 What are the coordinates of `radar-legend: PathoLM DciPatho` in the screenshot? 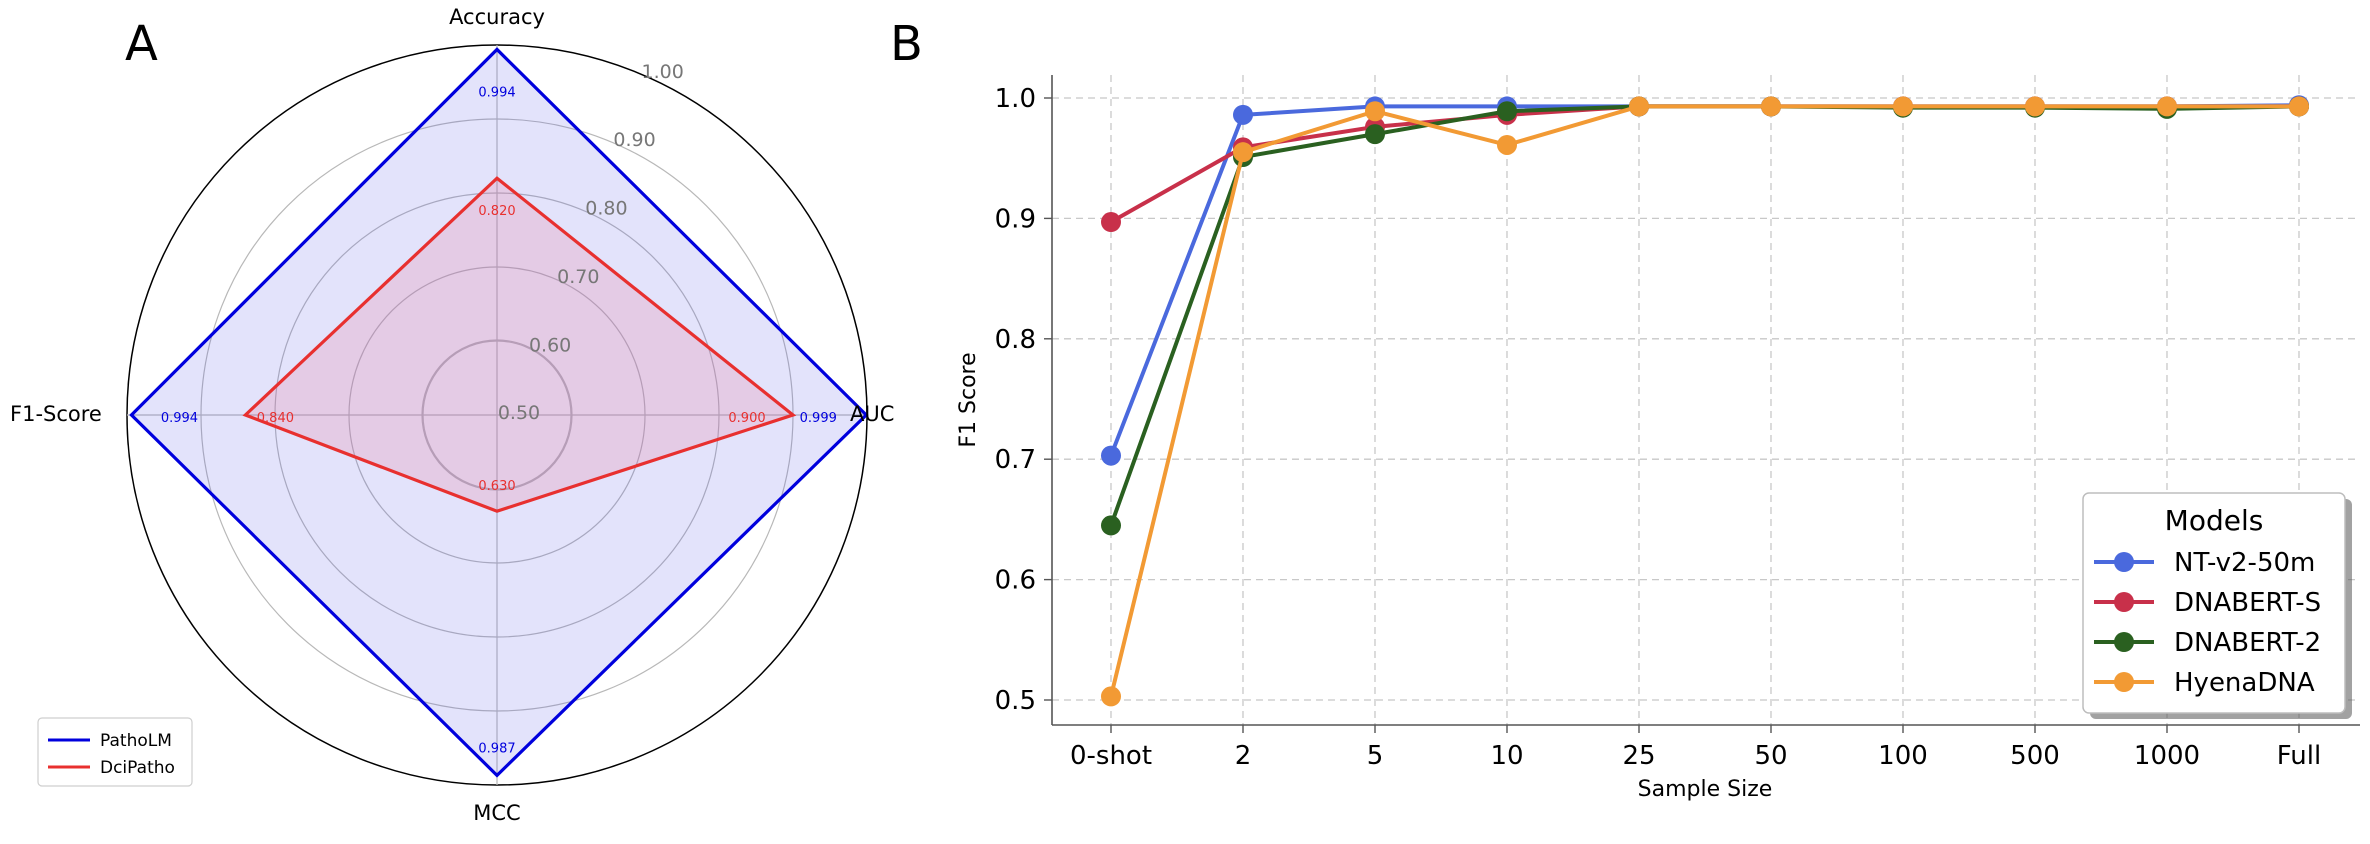 It's located at (115, 752).